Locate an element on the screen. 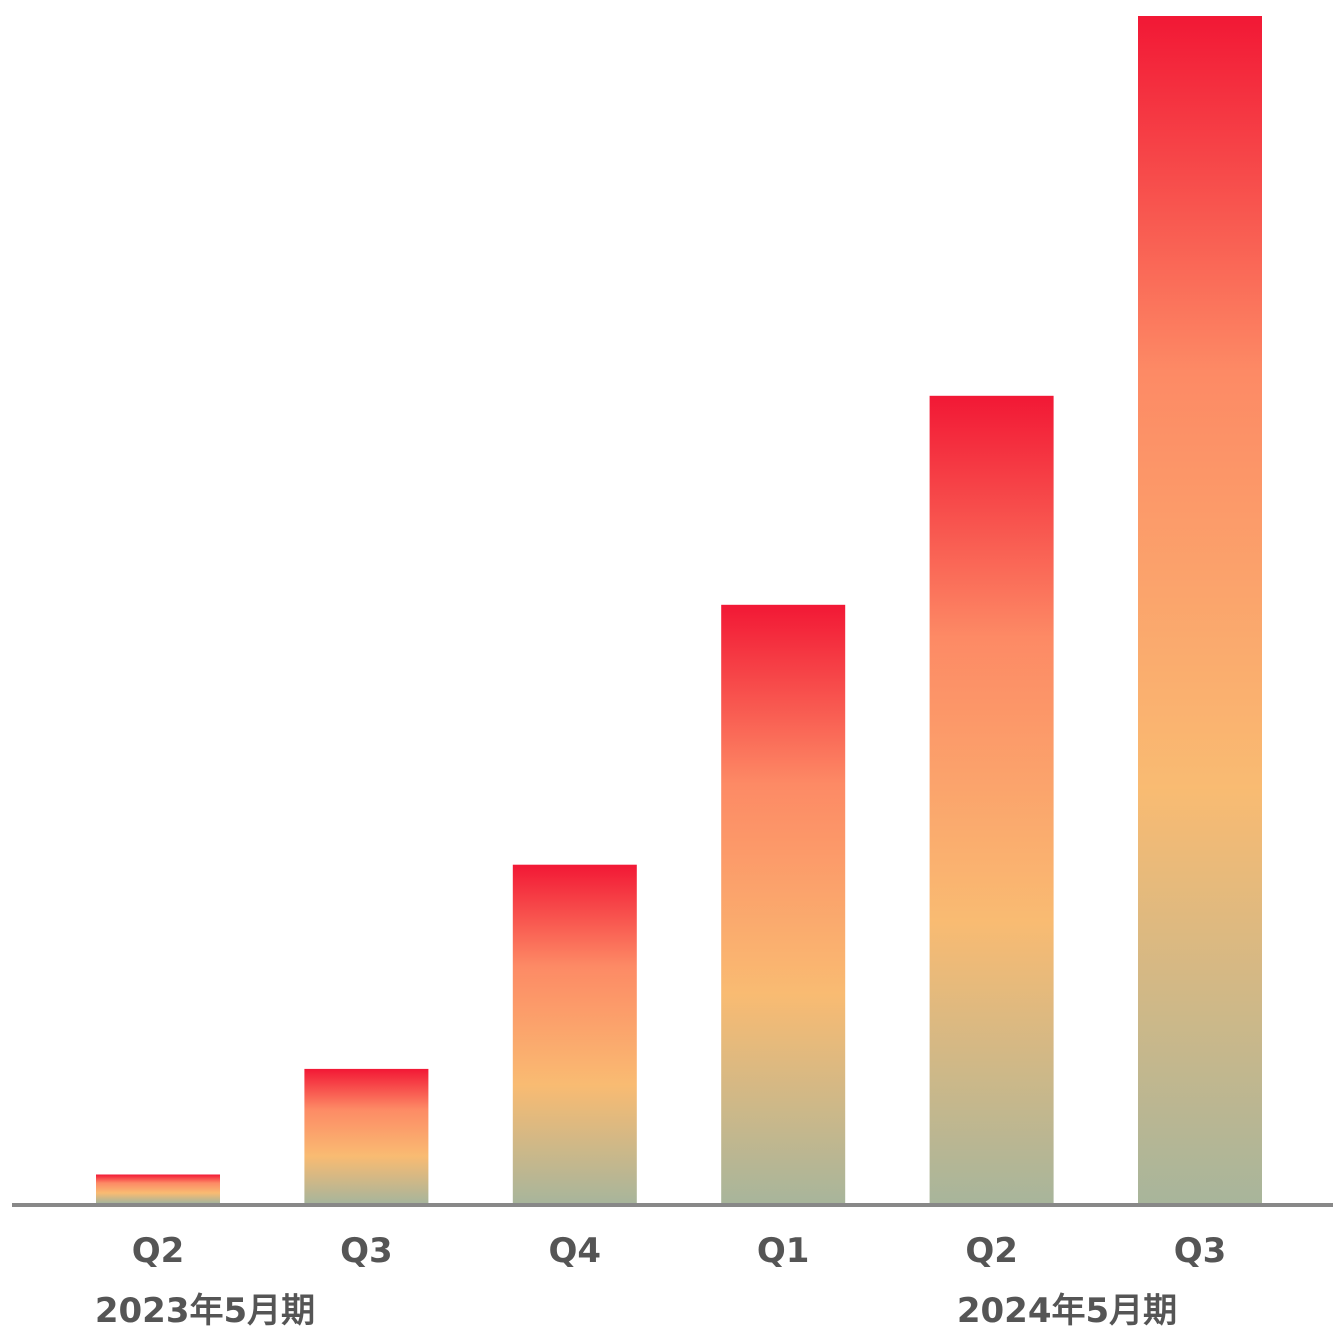 This screenshot has height=1328, width=1333. x-tick-label: Q4 is located at coordinates (575, 1251).